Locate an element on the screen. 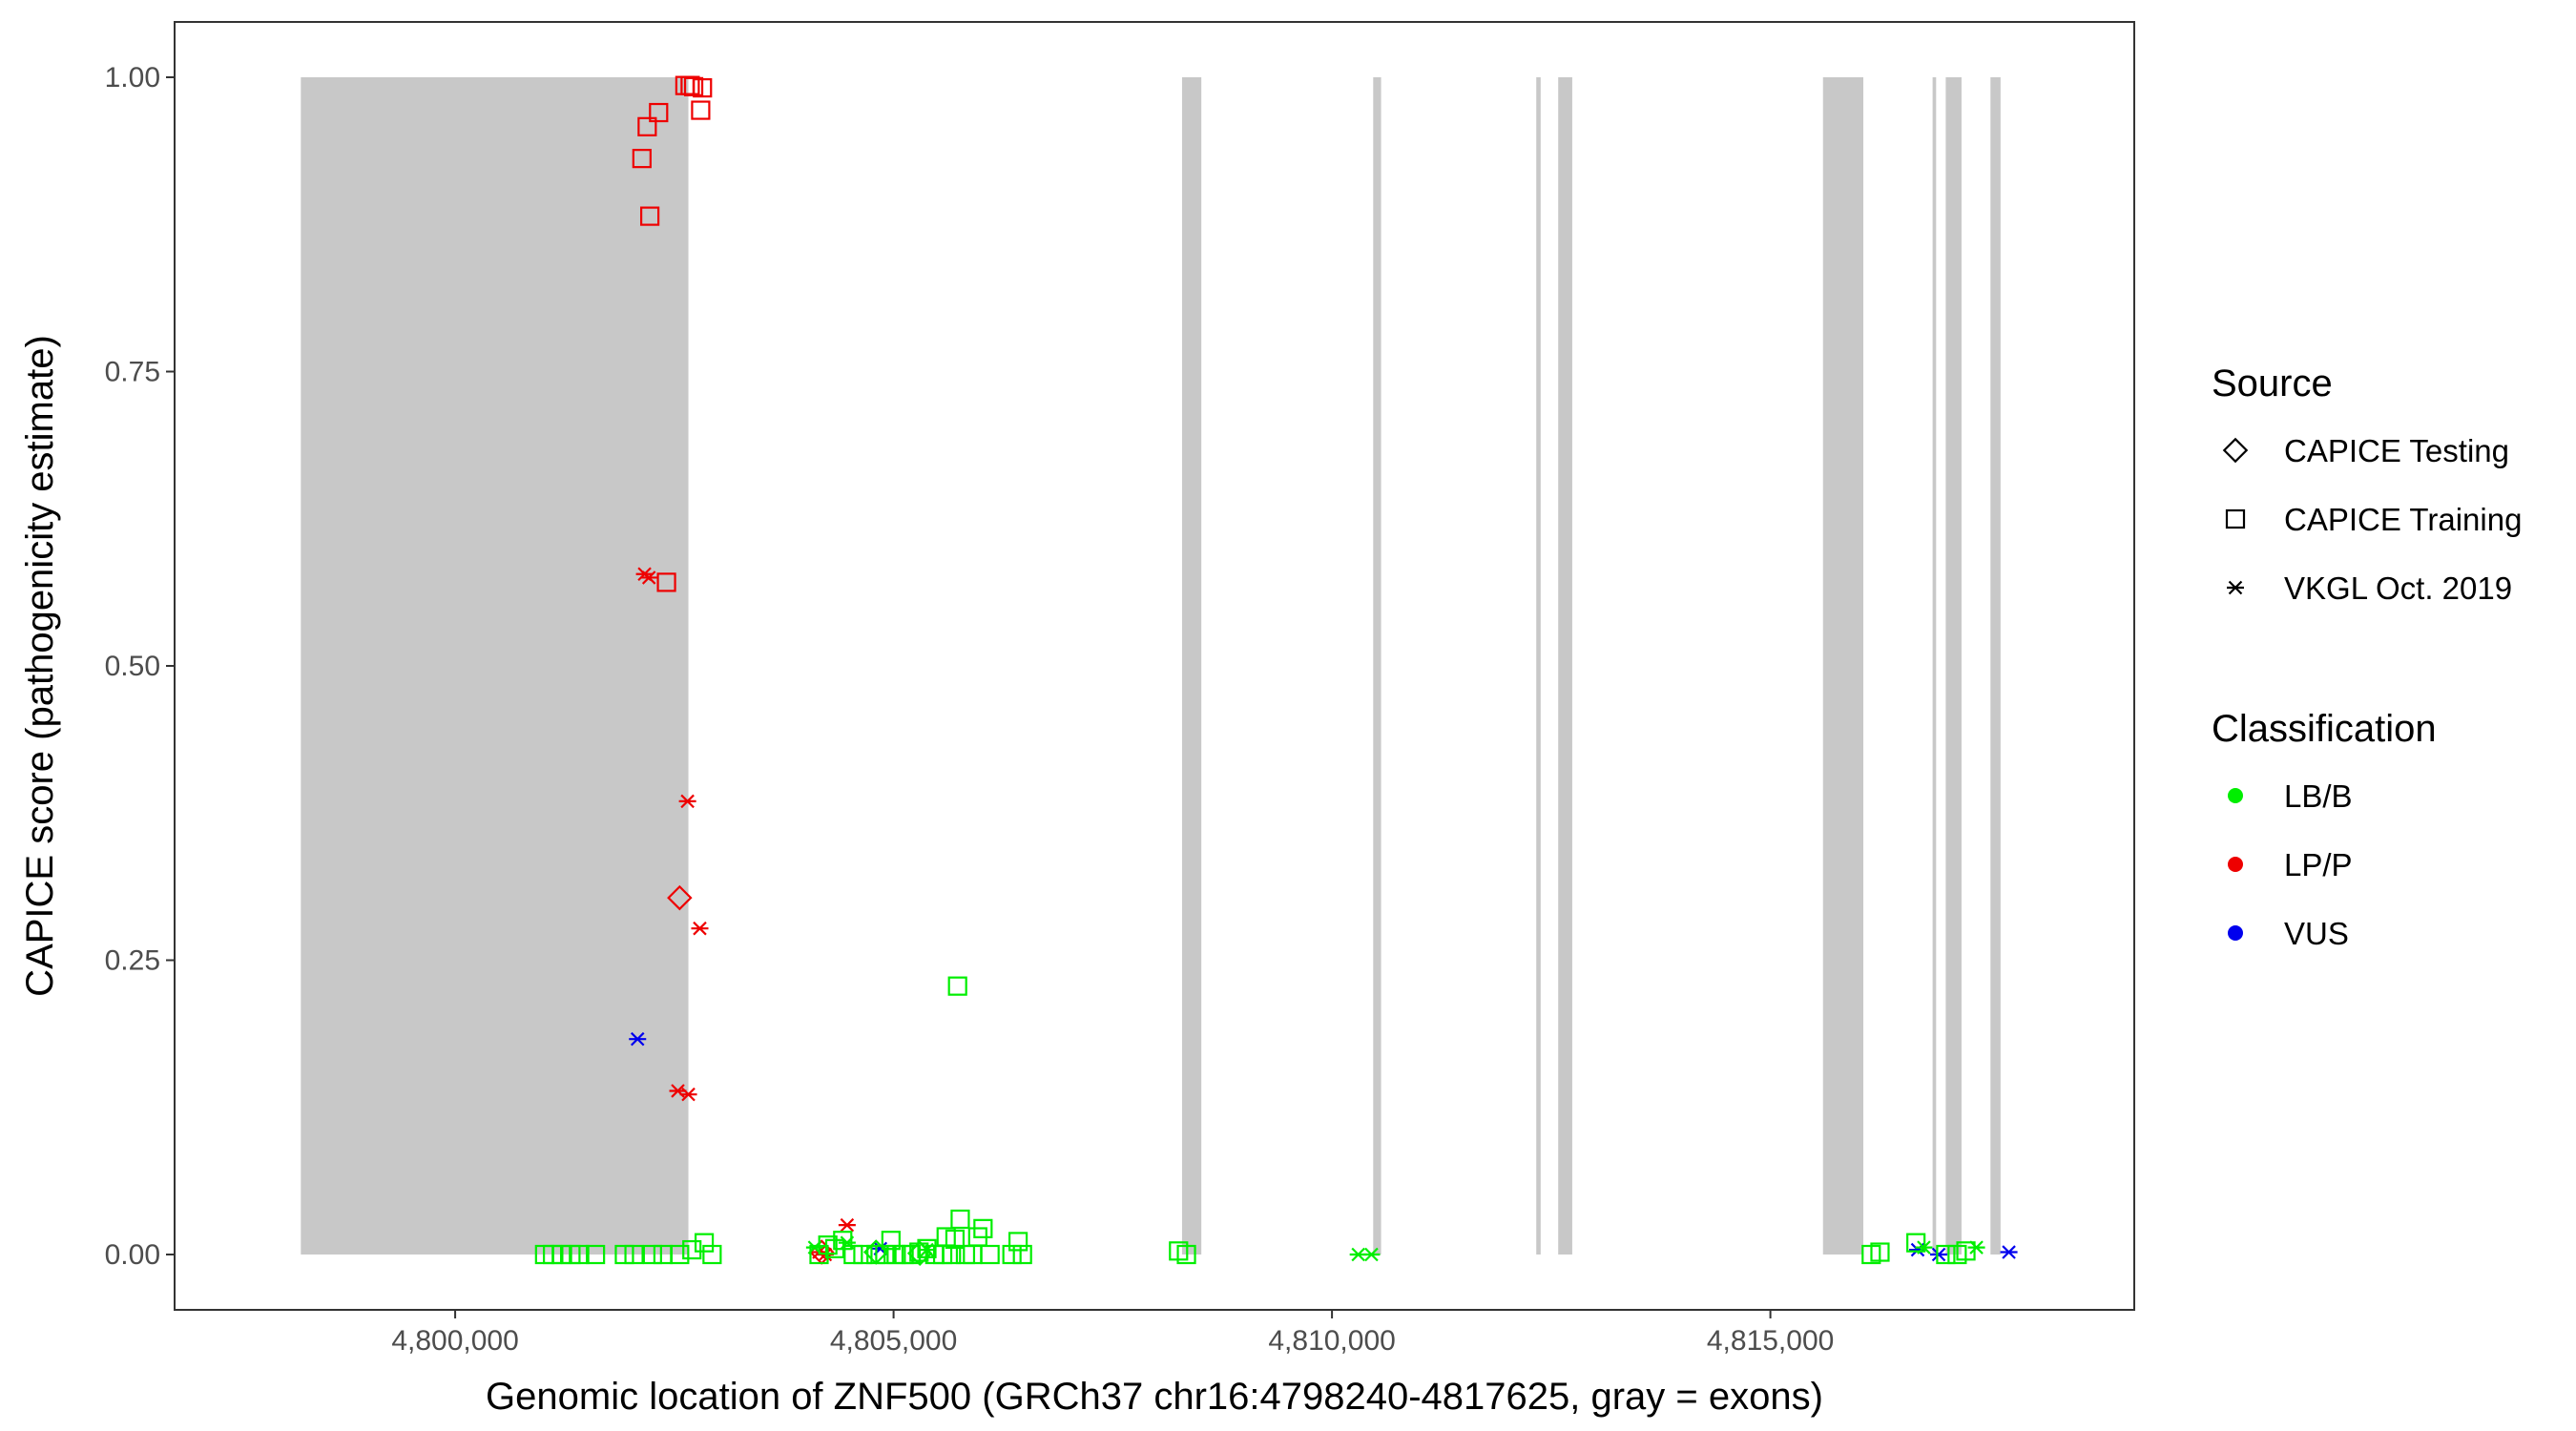 This screenshot has width=2576, height=1431. y-tick-label: 1.00 is located at coordinates (132, 77).